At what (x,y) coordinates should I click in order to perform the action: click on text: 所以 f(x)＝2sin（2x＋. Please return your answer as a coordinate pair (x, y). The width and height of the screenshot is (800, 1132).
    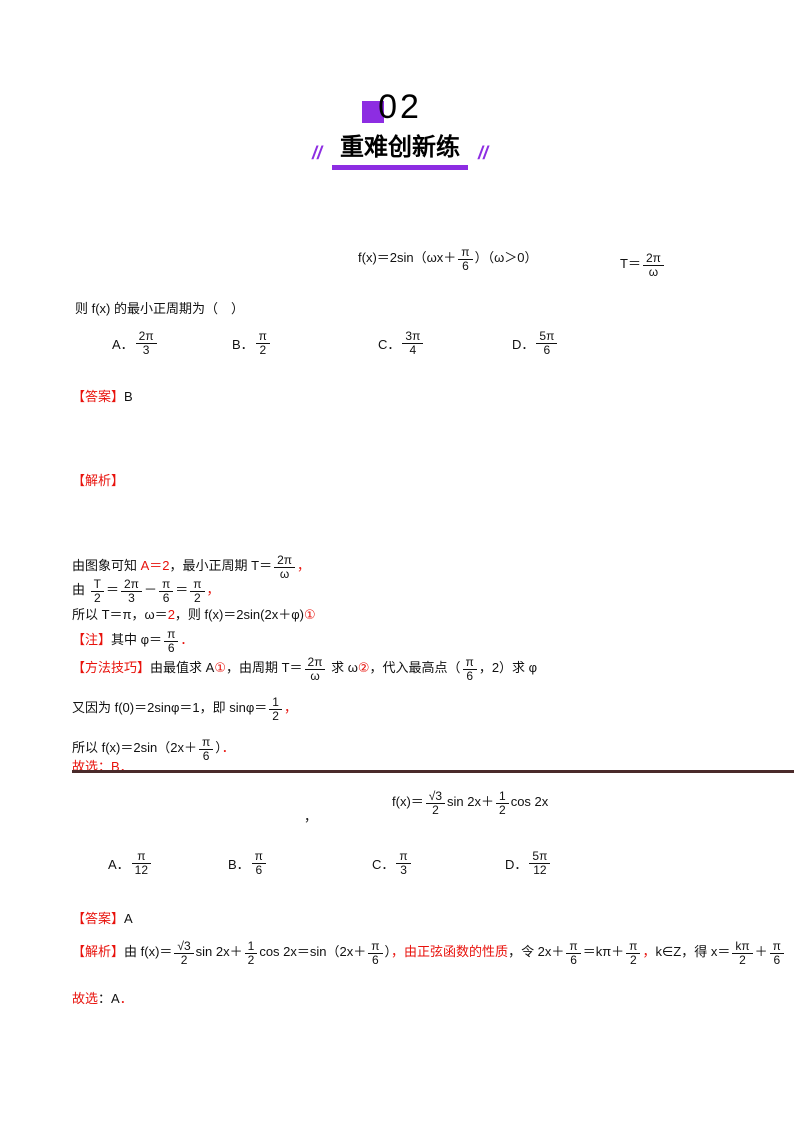
    Looking at the image, I should click on (134, 747).